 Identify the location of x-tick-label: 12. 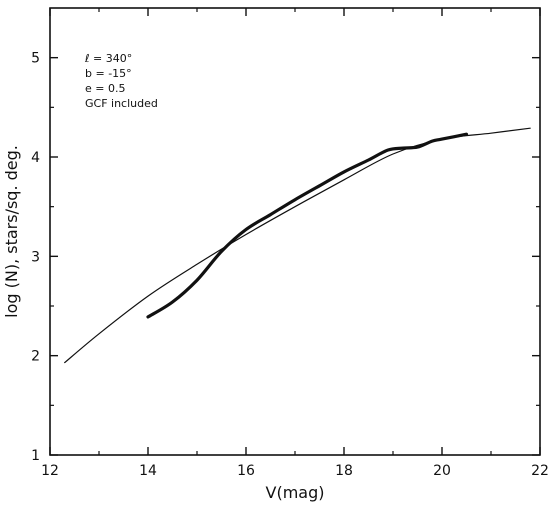
(50, 471).